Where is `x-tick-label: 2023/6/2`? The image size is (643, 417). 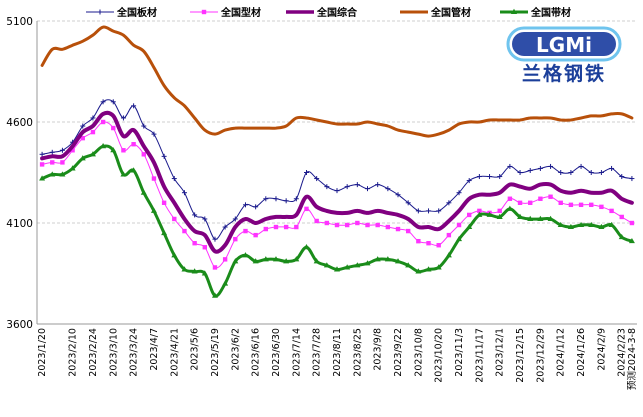 x-tick-label: 2023/6/2 is located at coordinates (235, 349).